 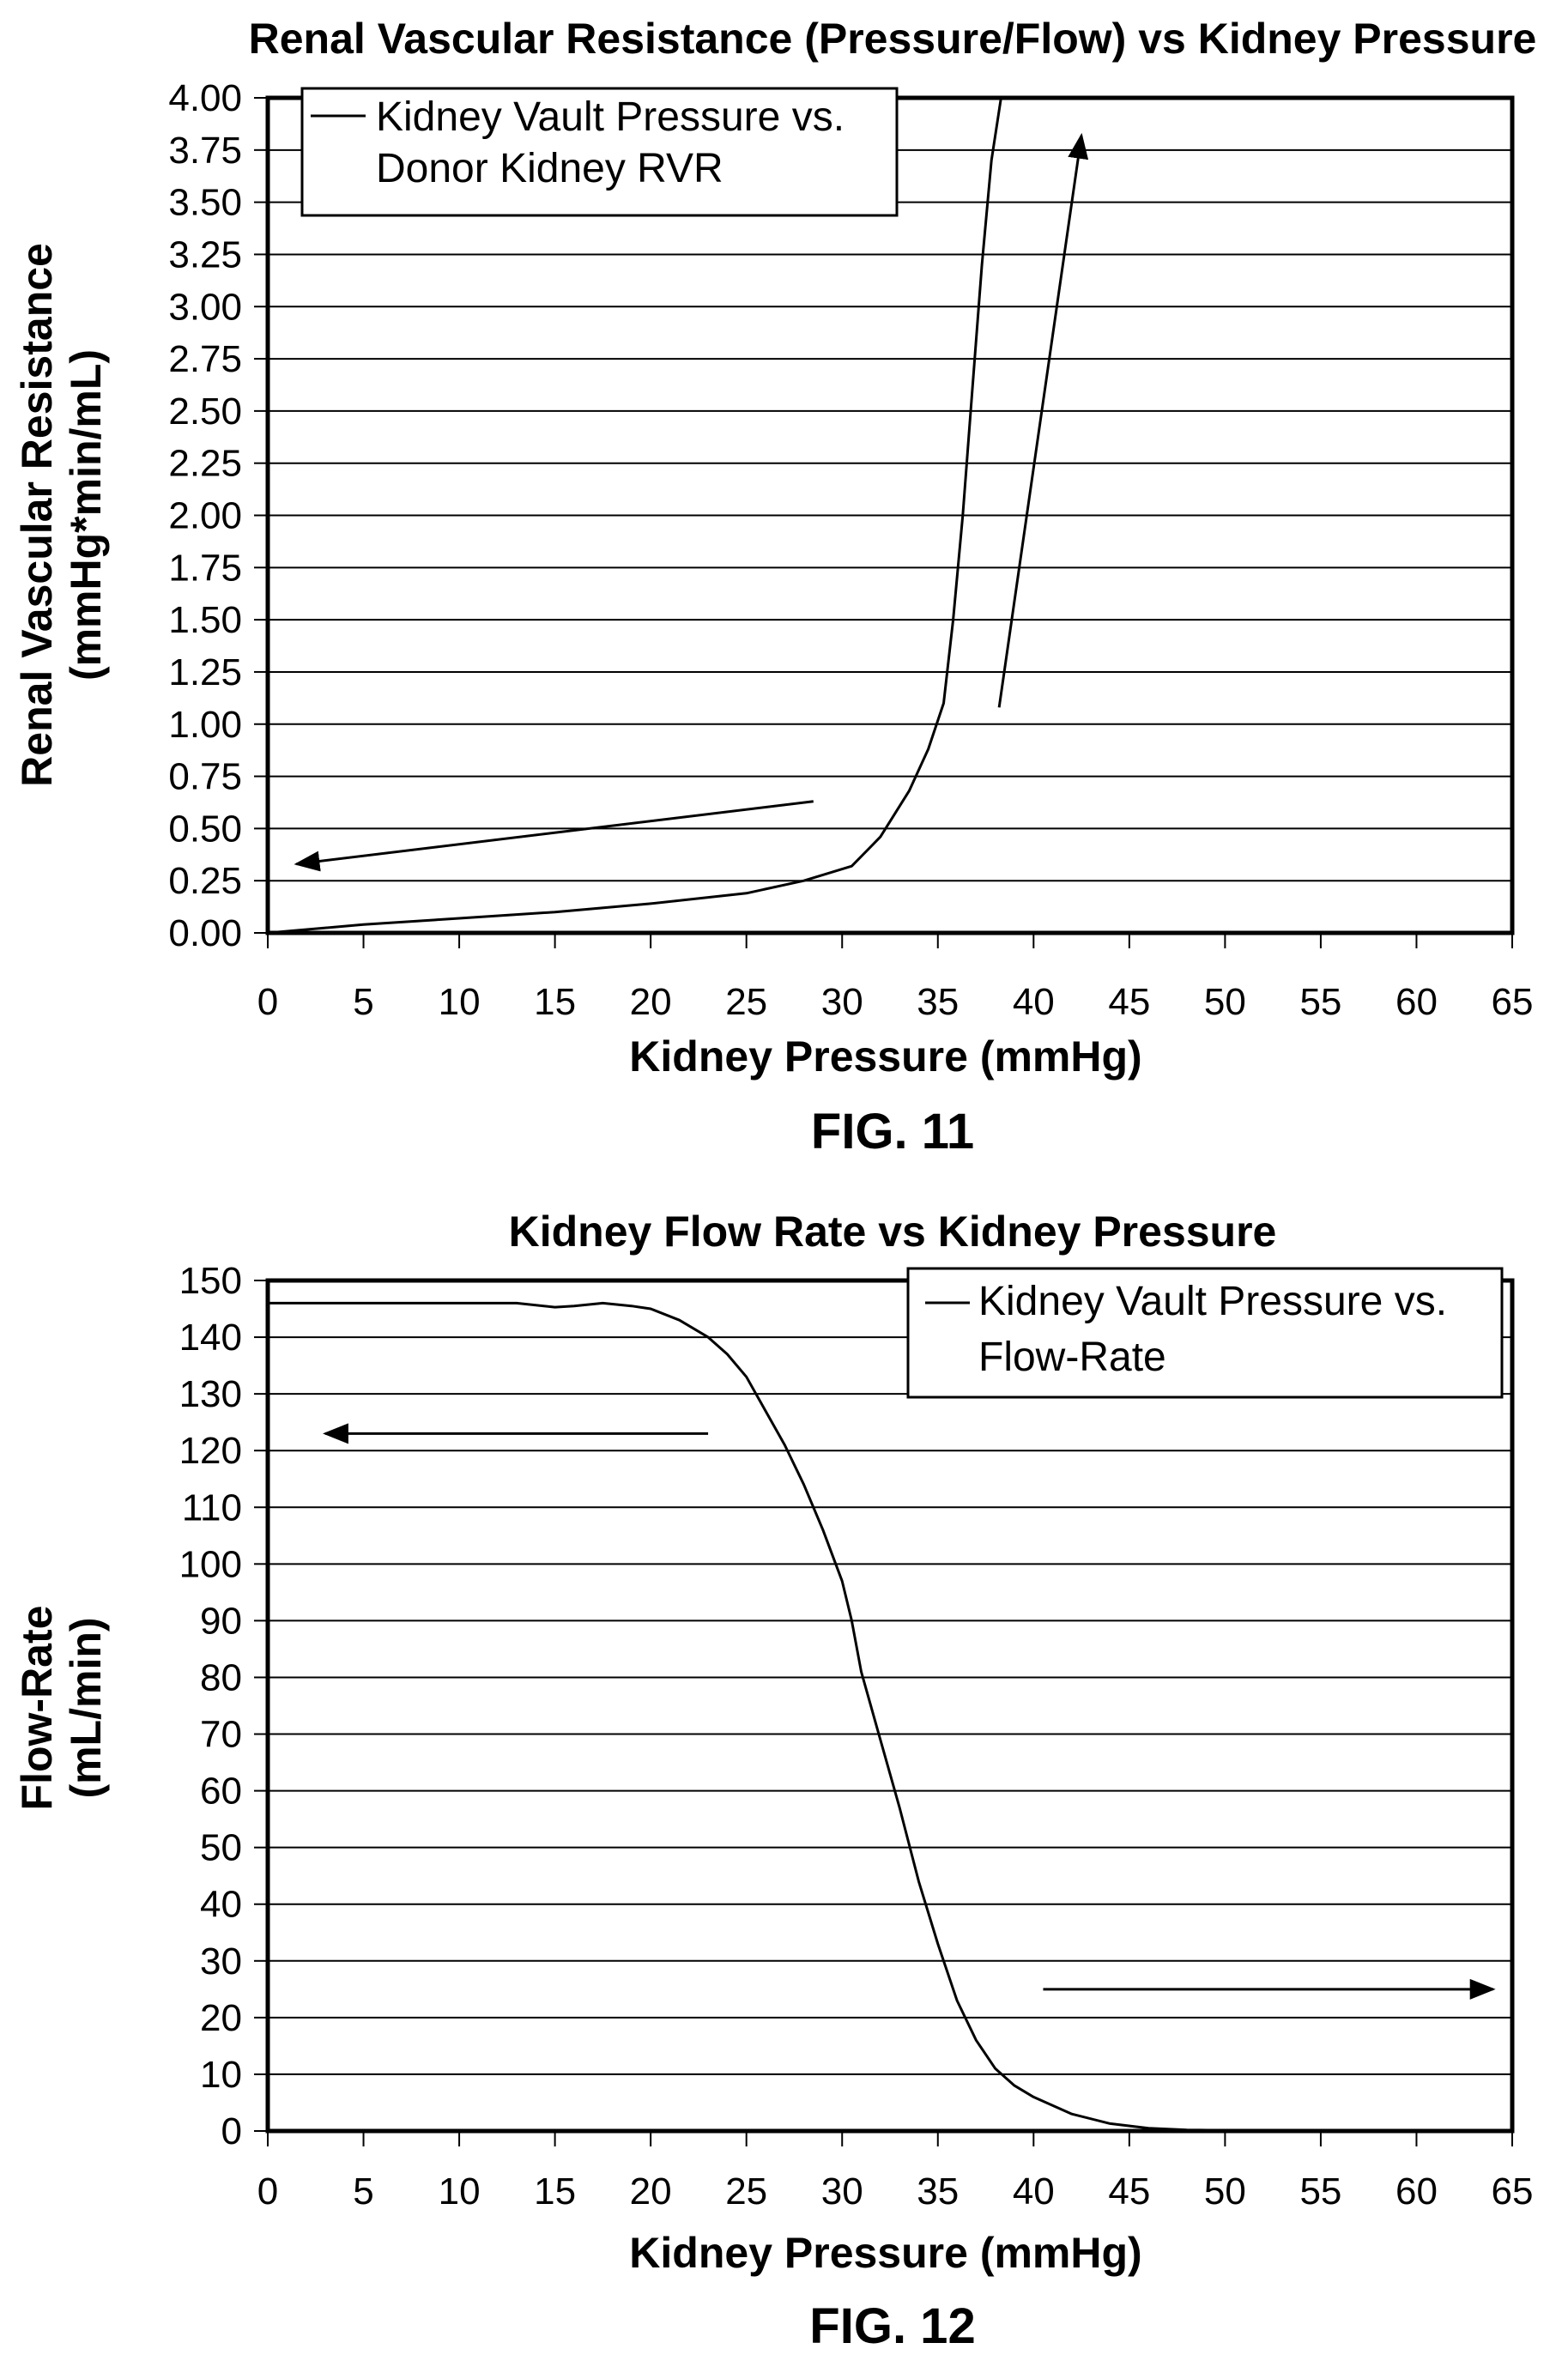 What do you see at coordinates (86, 1707) in the screenshot?
I see `y-axis-label: (mL/min)` at bounding box center [86, 1707].